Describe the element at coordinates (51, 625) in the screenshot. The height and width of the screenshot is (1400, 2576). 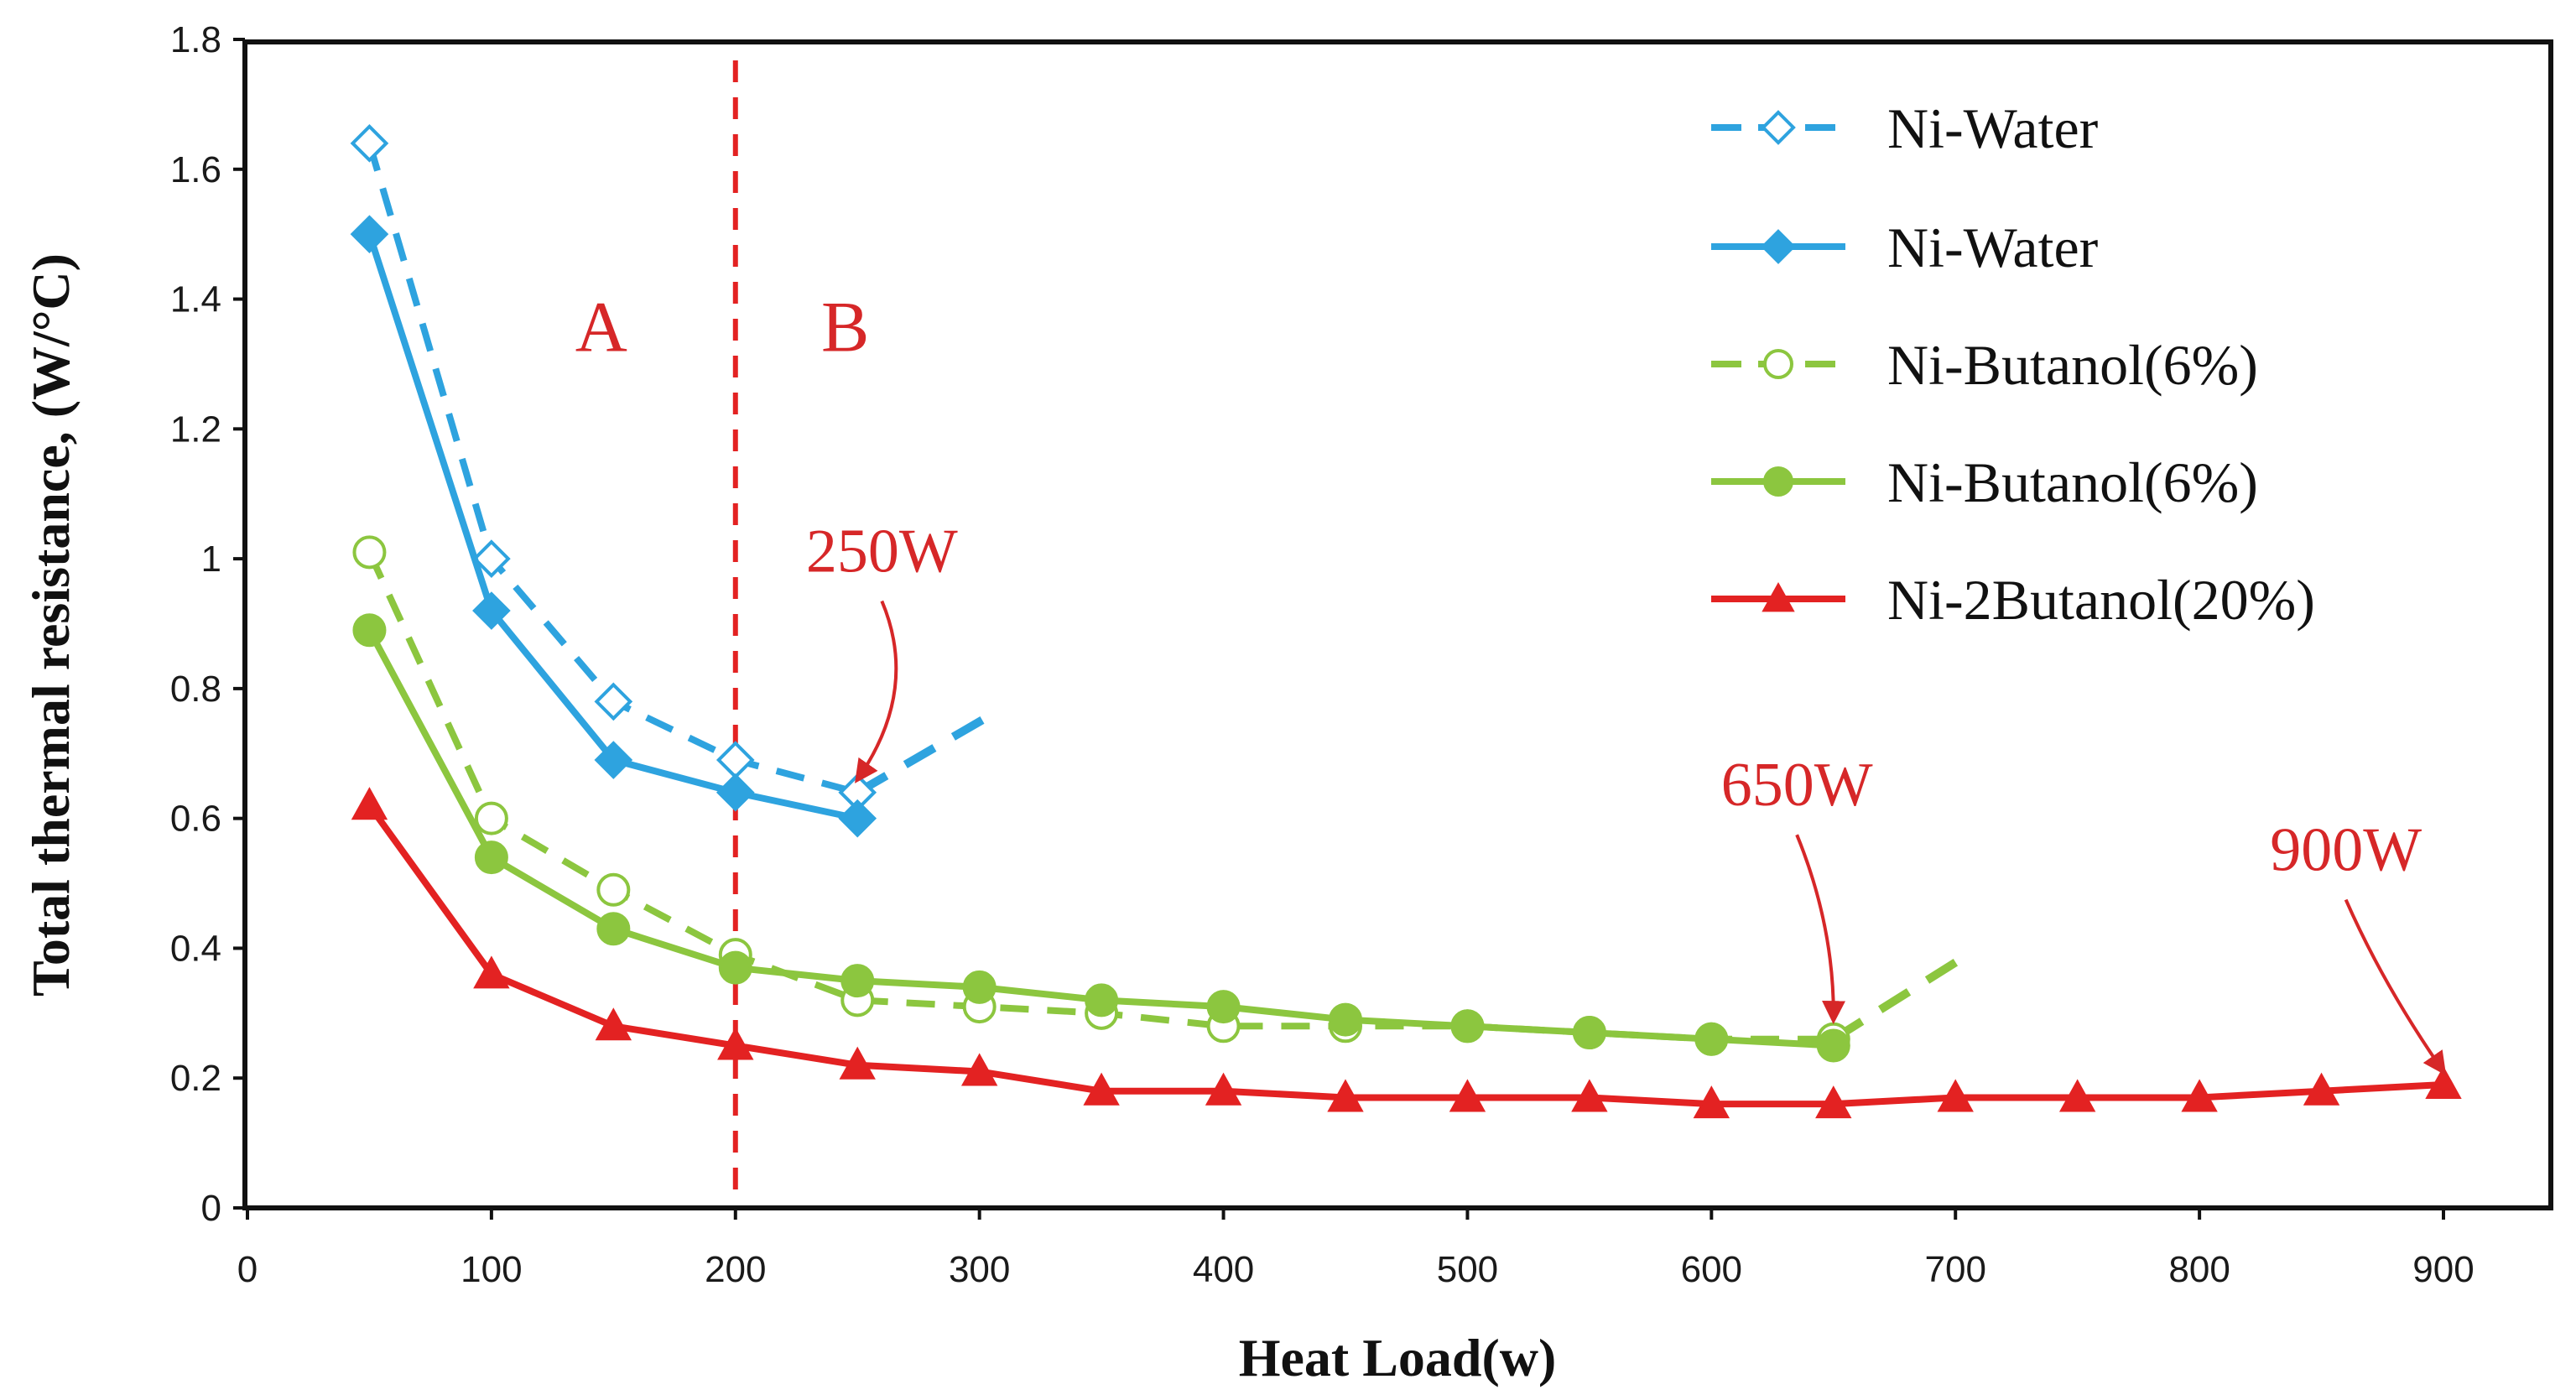
I see `y-axis-title: Total thermal resistance, (W/°C)` at that location.